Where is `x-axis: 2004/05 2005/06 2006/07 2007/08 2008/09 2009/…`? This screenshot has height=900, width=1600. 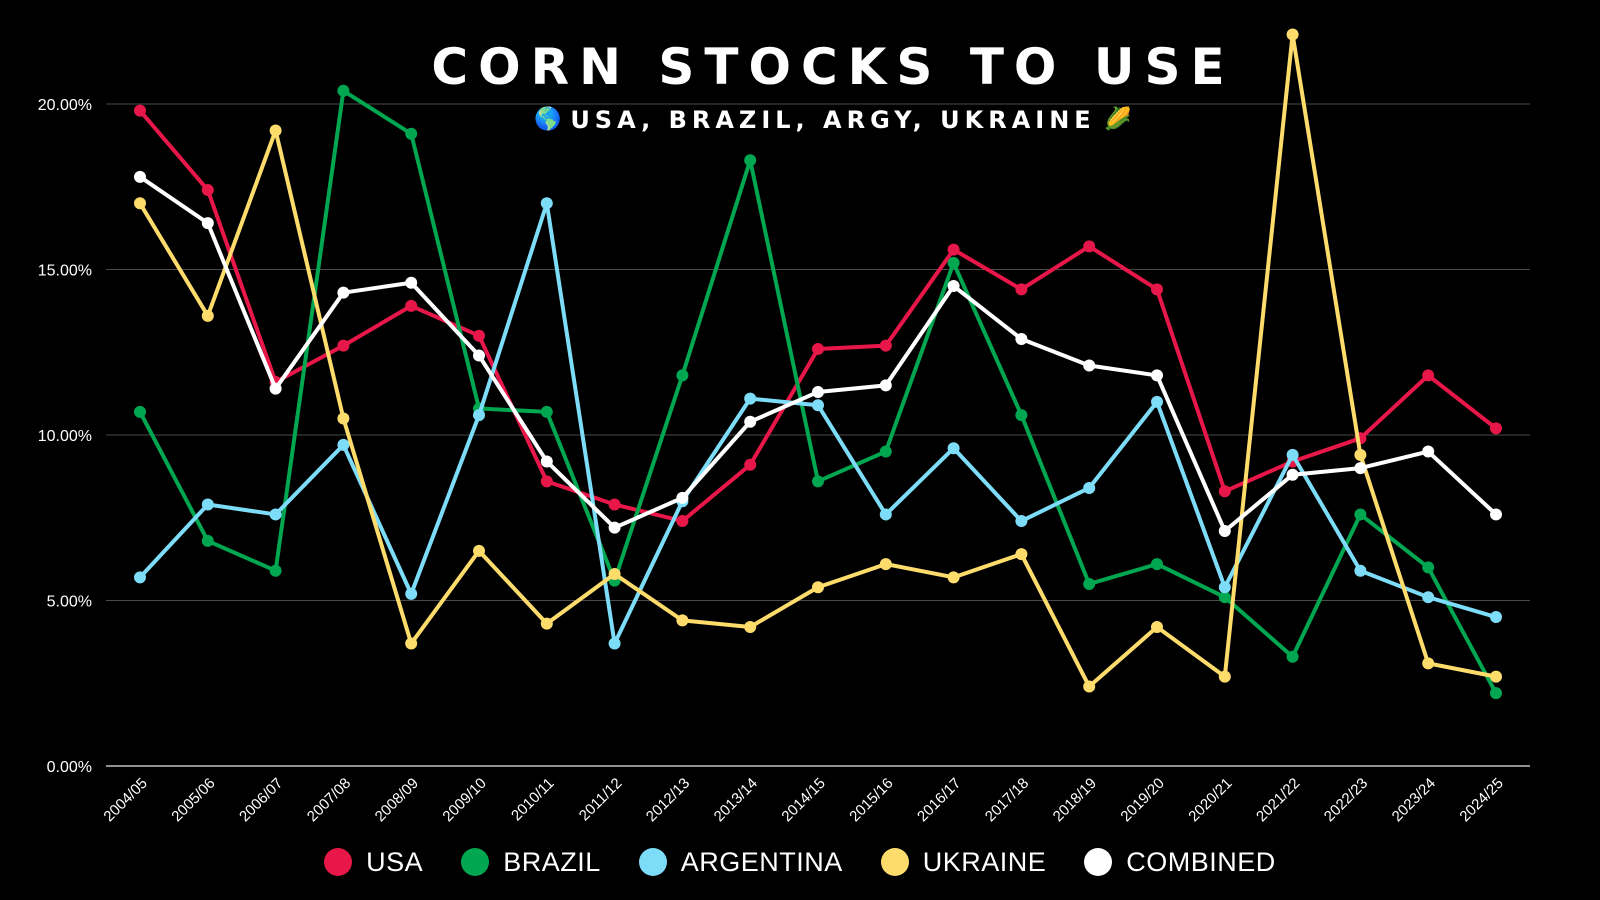 x-axis: 2004/05 2005/06 2006/07 2007/08 2008/09 2009/… is located at coordinates (803, 800).